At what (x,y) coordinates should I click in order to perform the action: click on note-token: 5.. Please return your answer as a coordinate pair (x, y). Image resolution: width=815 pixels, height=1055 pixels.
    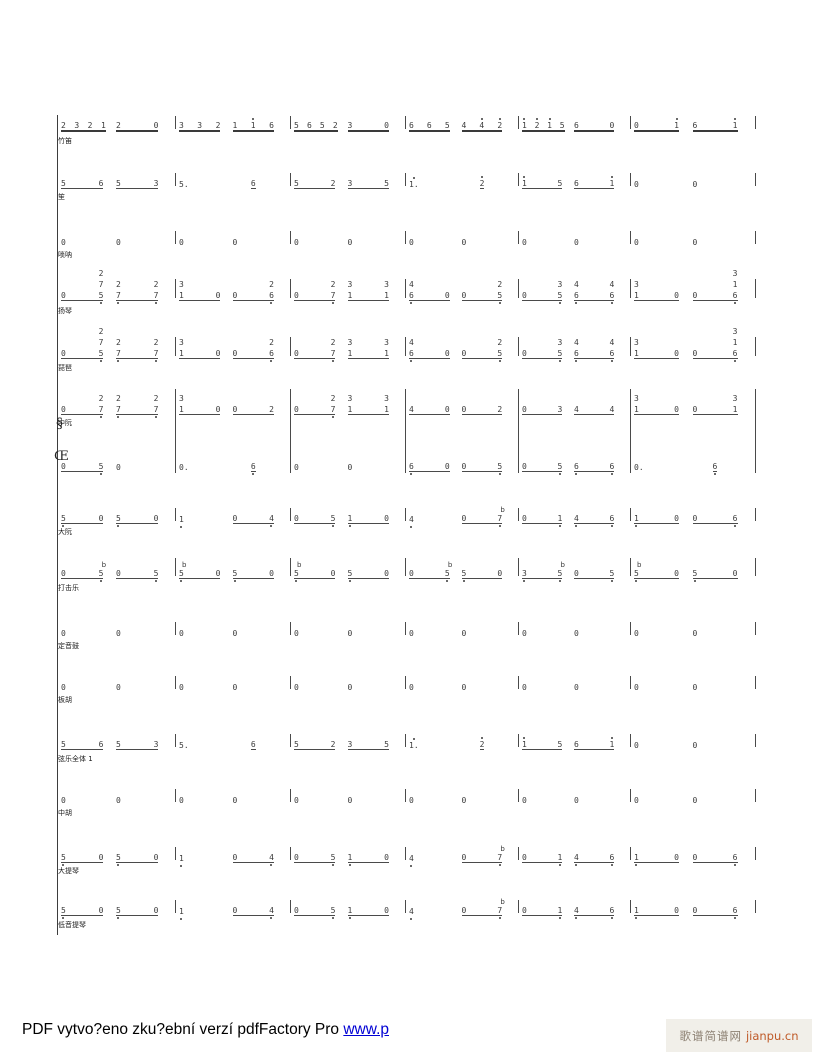
    Looking at the image, I should click on (184, 745).